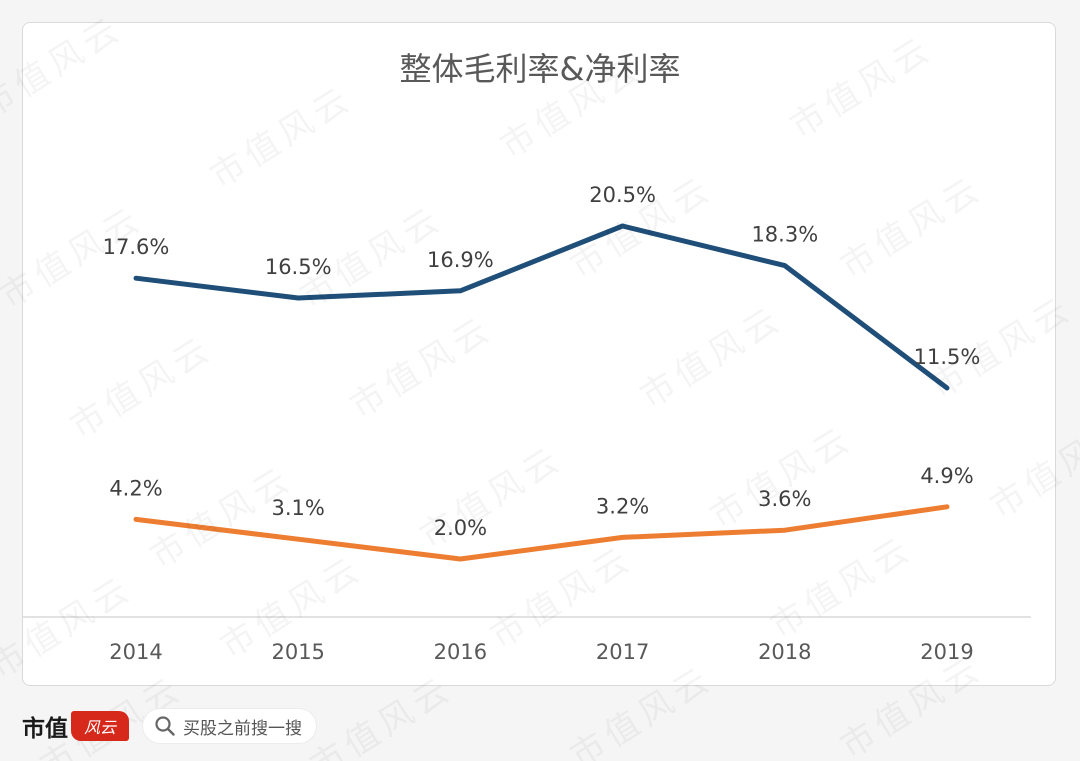 Image resolution: width=1080 pixels, height=761 pixels. Describe the element at coordinates (784, 652) in the screenshot. I see `x-tick-label: 2018` at that location.